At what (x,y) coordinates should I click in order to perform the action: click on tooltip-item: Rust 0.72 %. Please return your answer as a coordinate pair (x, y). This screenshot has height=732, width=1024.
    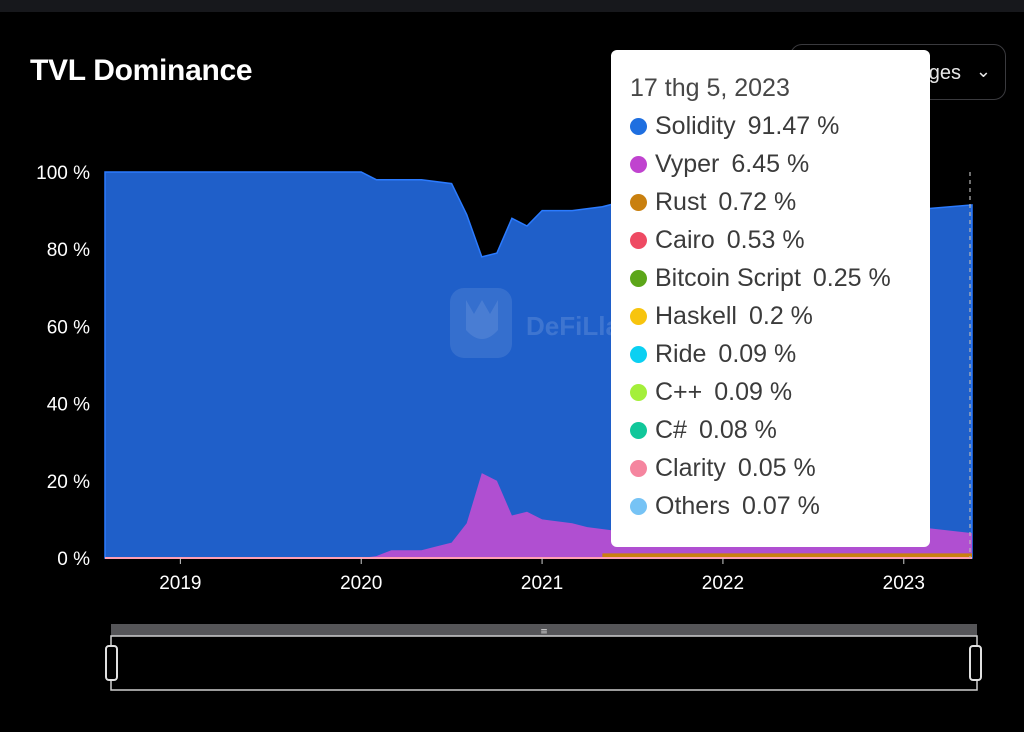
    Looking at the image, I should click on (780, 202).